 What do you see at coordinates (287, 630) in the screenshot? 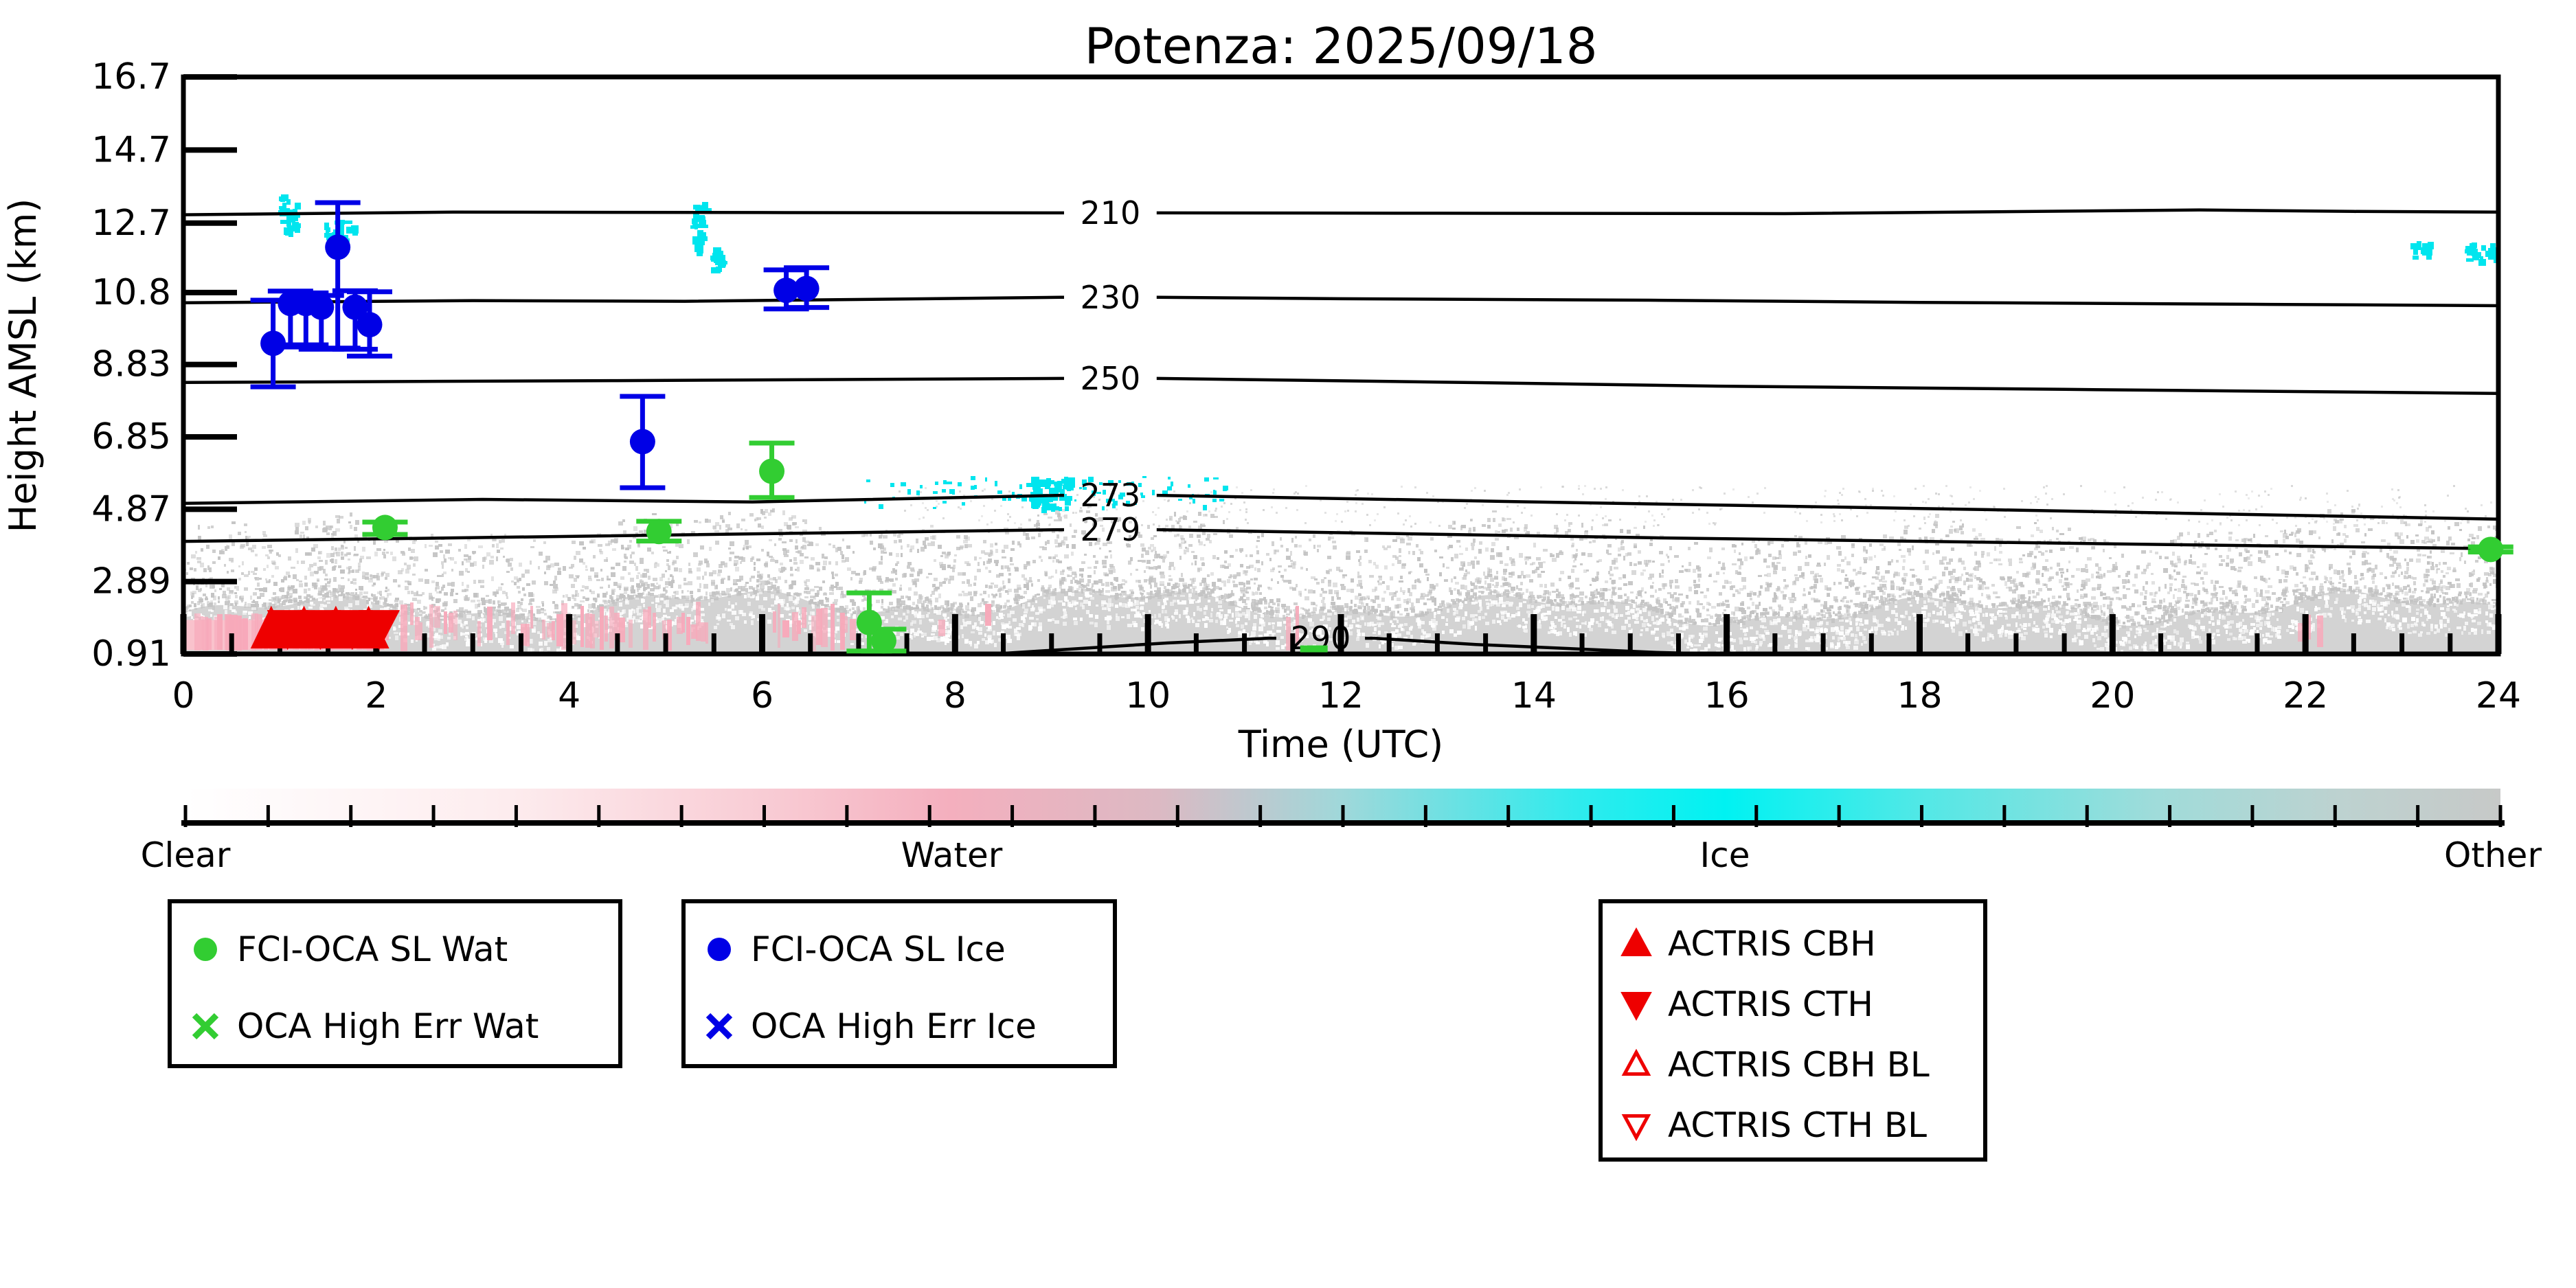
I see `actris-cth-marker` at bounding box center [287, 630].